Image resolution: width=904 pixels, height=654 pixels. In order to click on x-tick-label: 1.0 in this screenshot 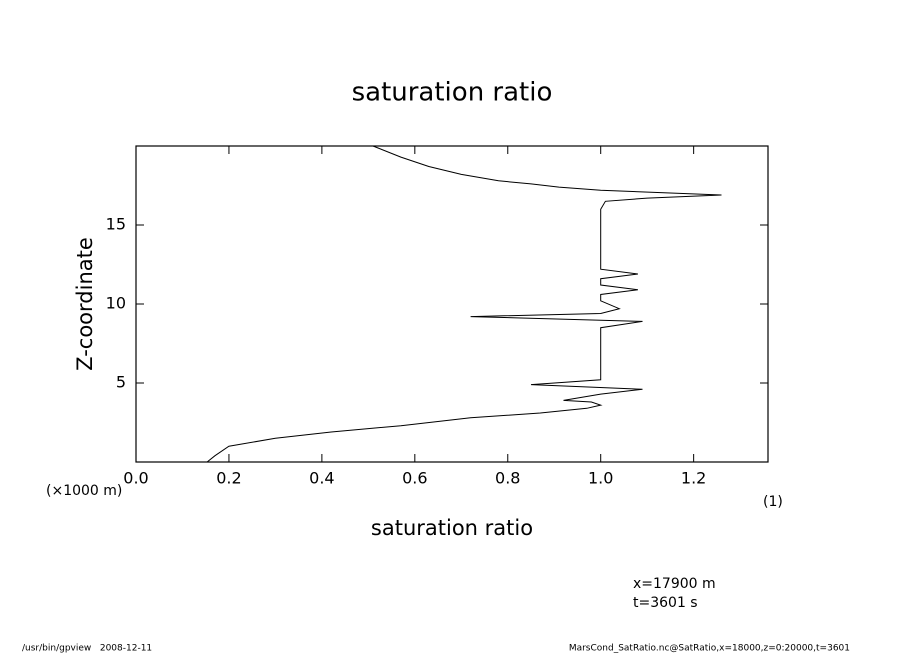, I will do `click(600, 478)`.